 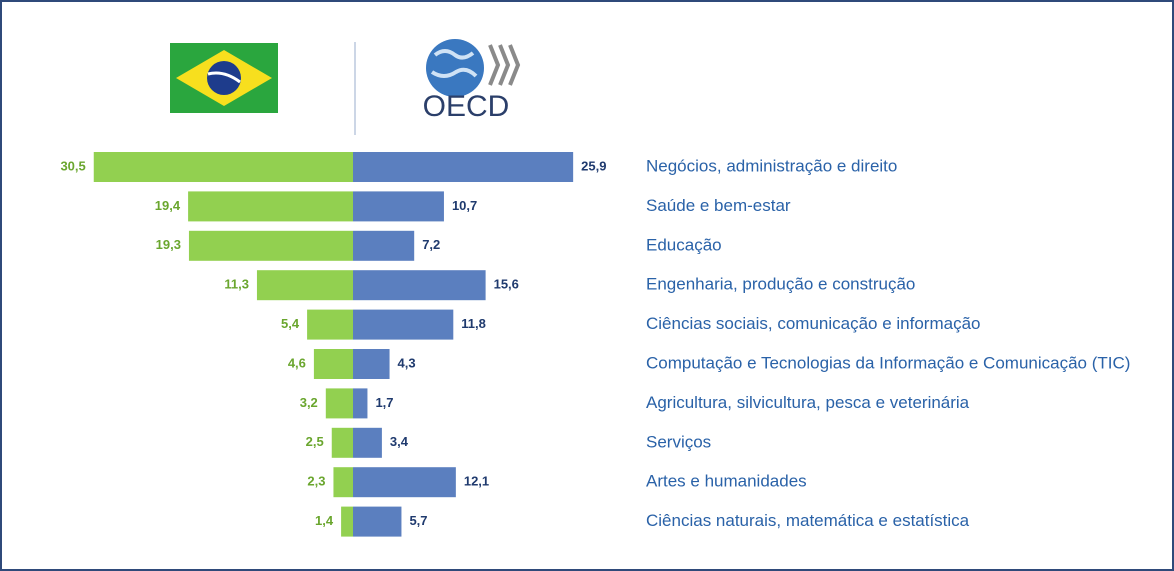 What do you see at coordinates (593, 165) in the screenshot?
I see `value-label: 25,9` at bounding box center [593, 165].